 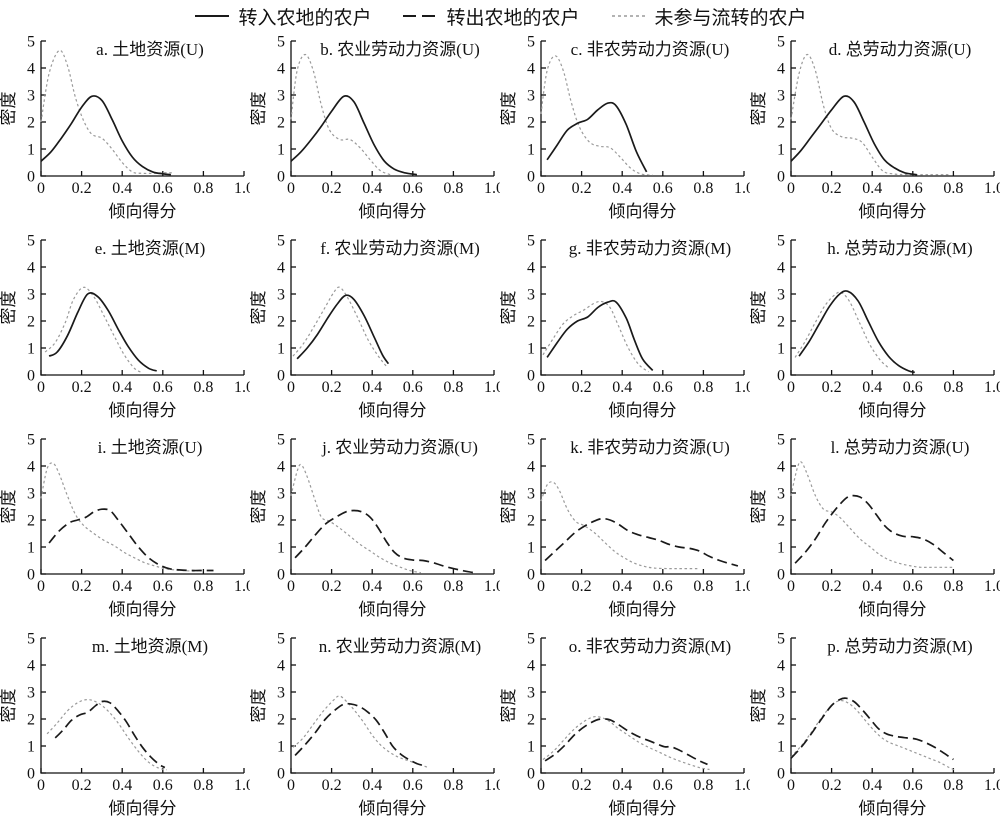 I want to click on legend: 转入农地的农户 转出农地的农户 未参与流转的农户, so click(x=500, y=14).